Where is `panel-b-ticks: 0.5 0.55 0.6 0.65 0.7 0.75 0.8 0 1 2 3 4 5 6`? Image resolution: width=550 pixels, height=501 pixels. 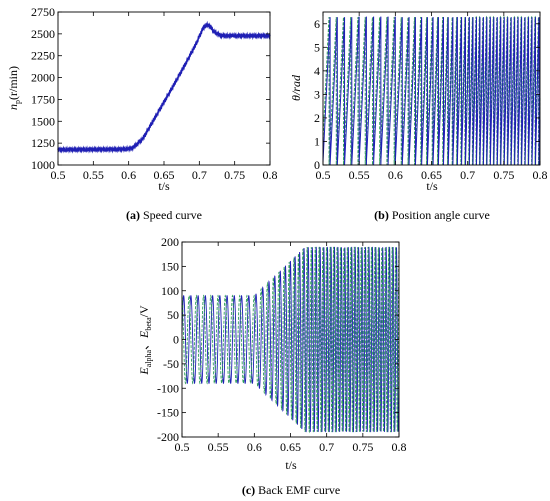
panel-b-ticks: 0.5 0.55 0.6 0.65 0.7 0.75 0.8 0 1 2 3 4 5 6 is located at coordinates (431, 97).